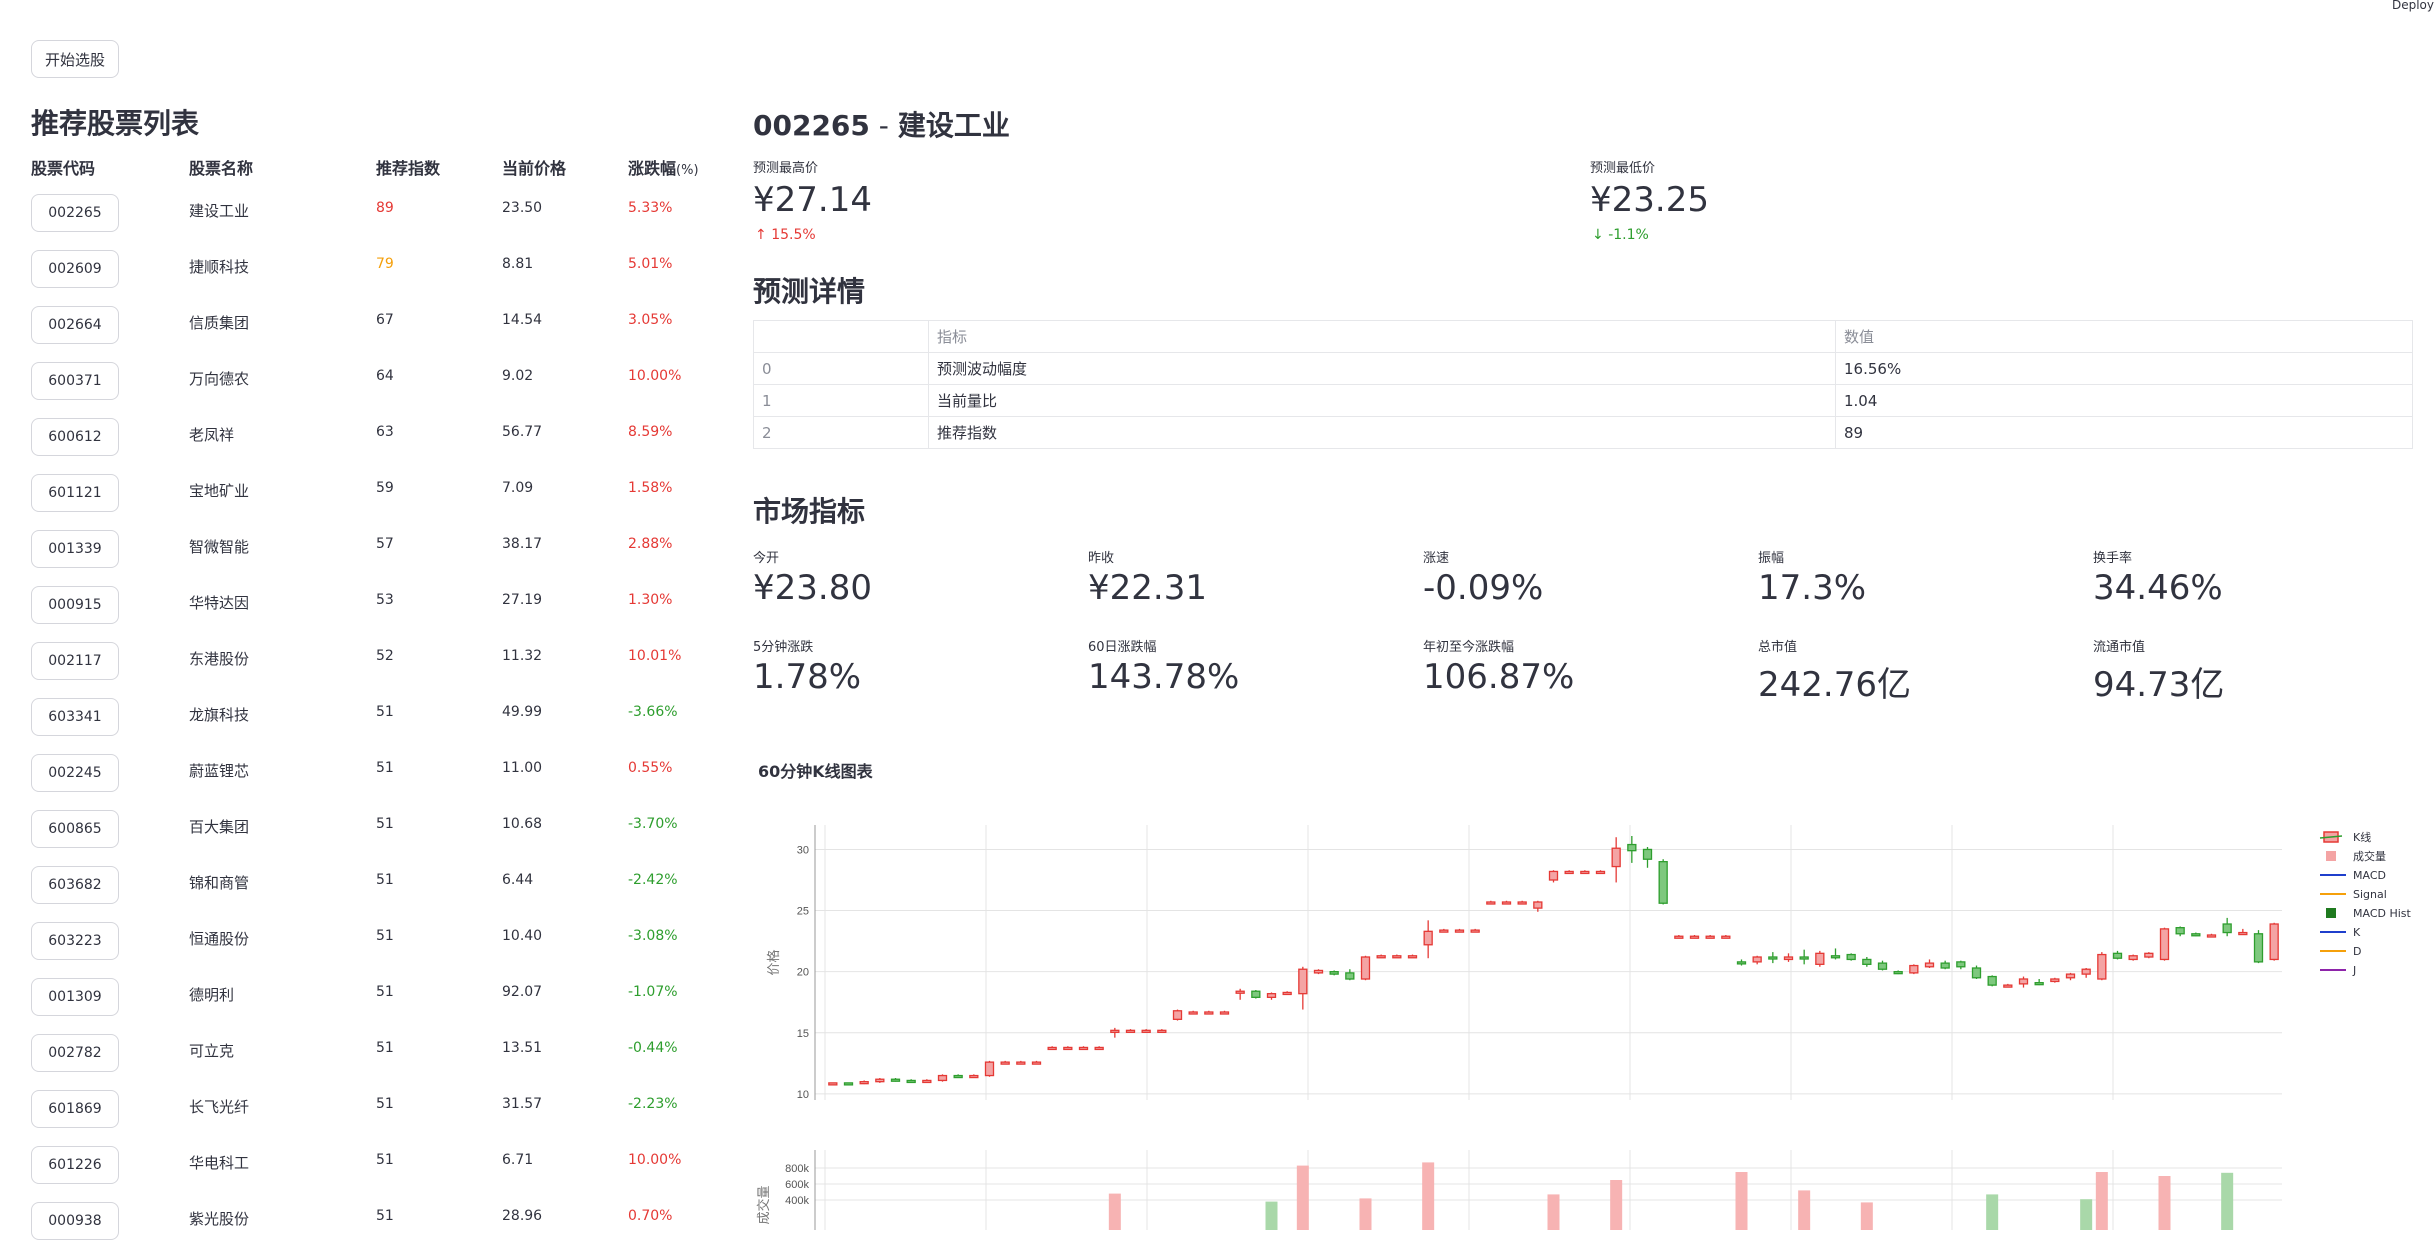 The image size is (2434, 1256). What do you see at coordinates (785, 235) in the screenshot?
I see `pred-high-delta: ↑ 15.5%` at bounding box center [785, 235].